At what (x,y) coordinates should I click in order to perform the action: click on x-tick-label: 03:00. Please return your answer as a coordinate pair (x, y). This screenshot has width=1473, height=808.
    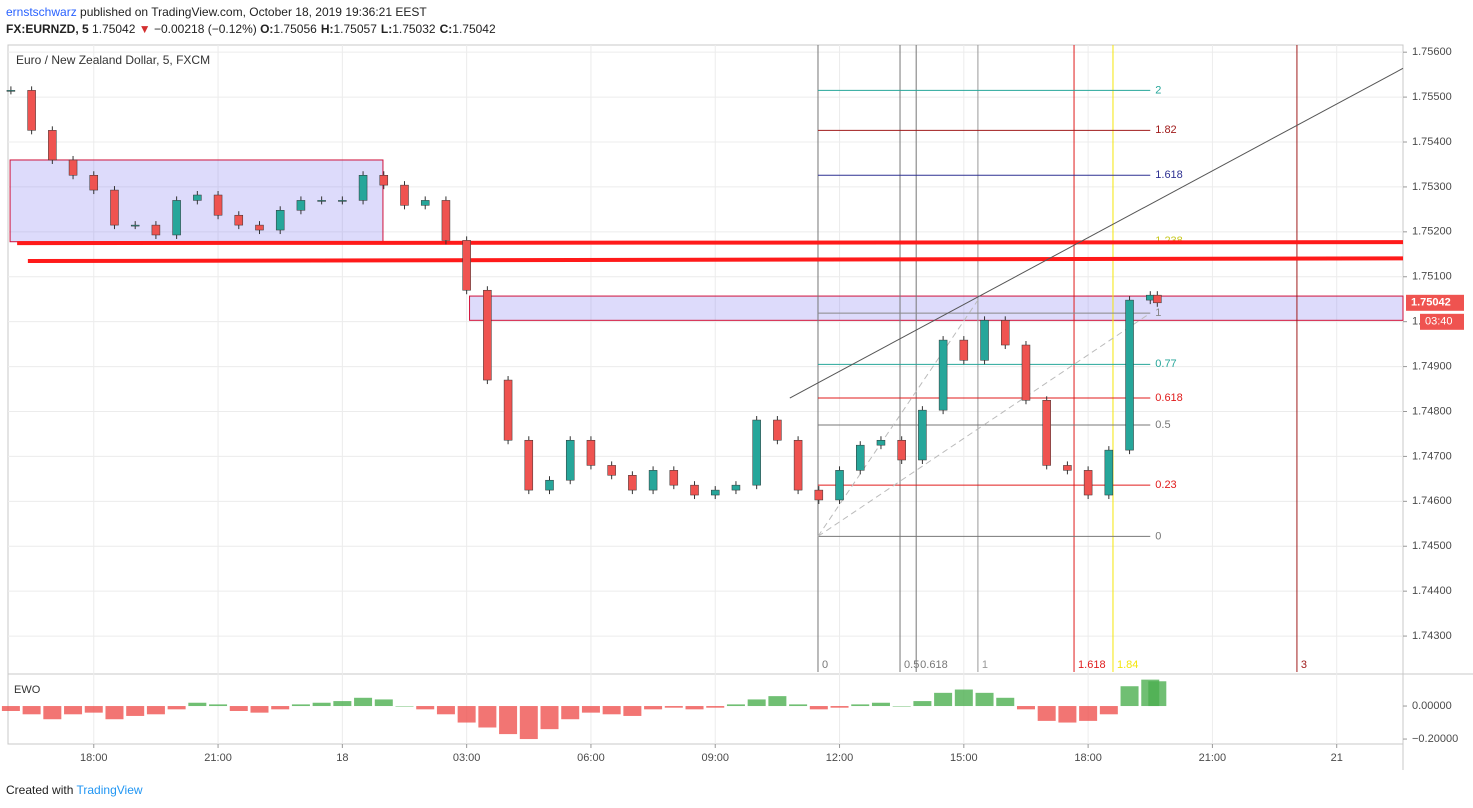
    Looking at the image, I should click on (467, 758).